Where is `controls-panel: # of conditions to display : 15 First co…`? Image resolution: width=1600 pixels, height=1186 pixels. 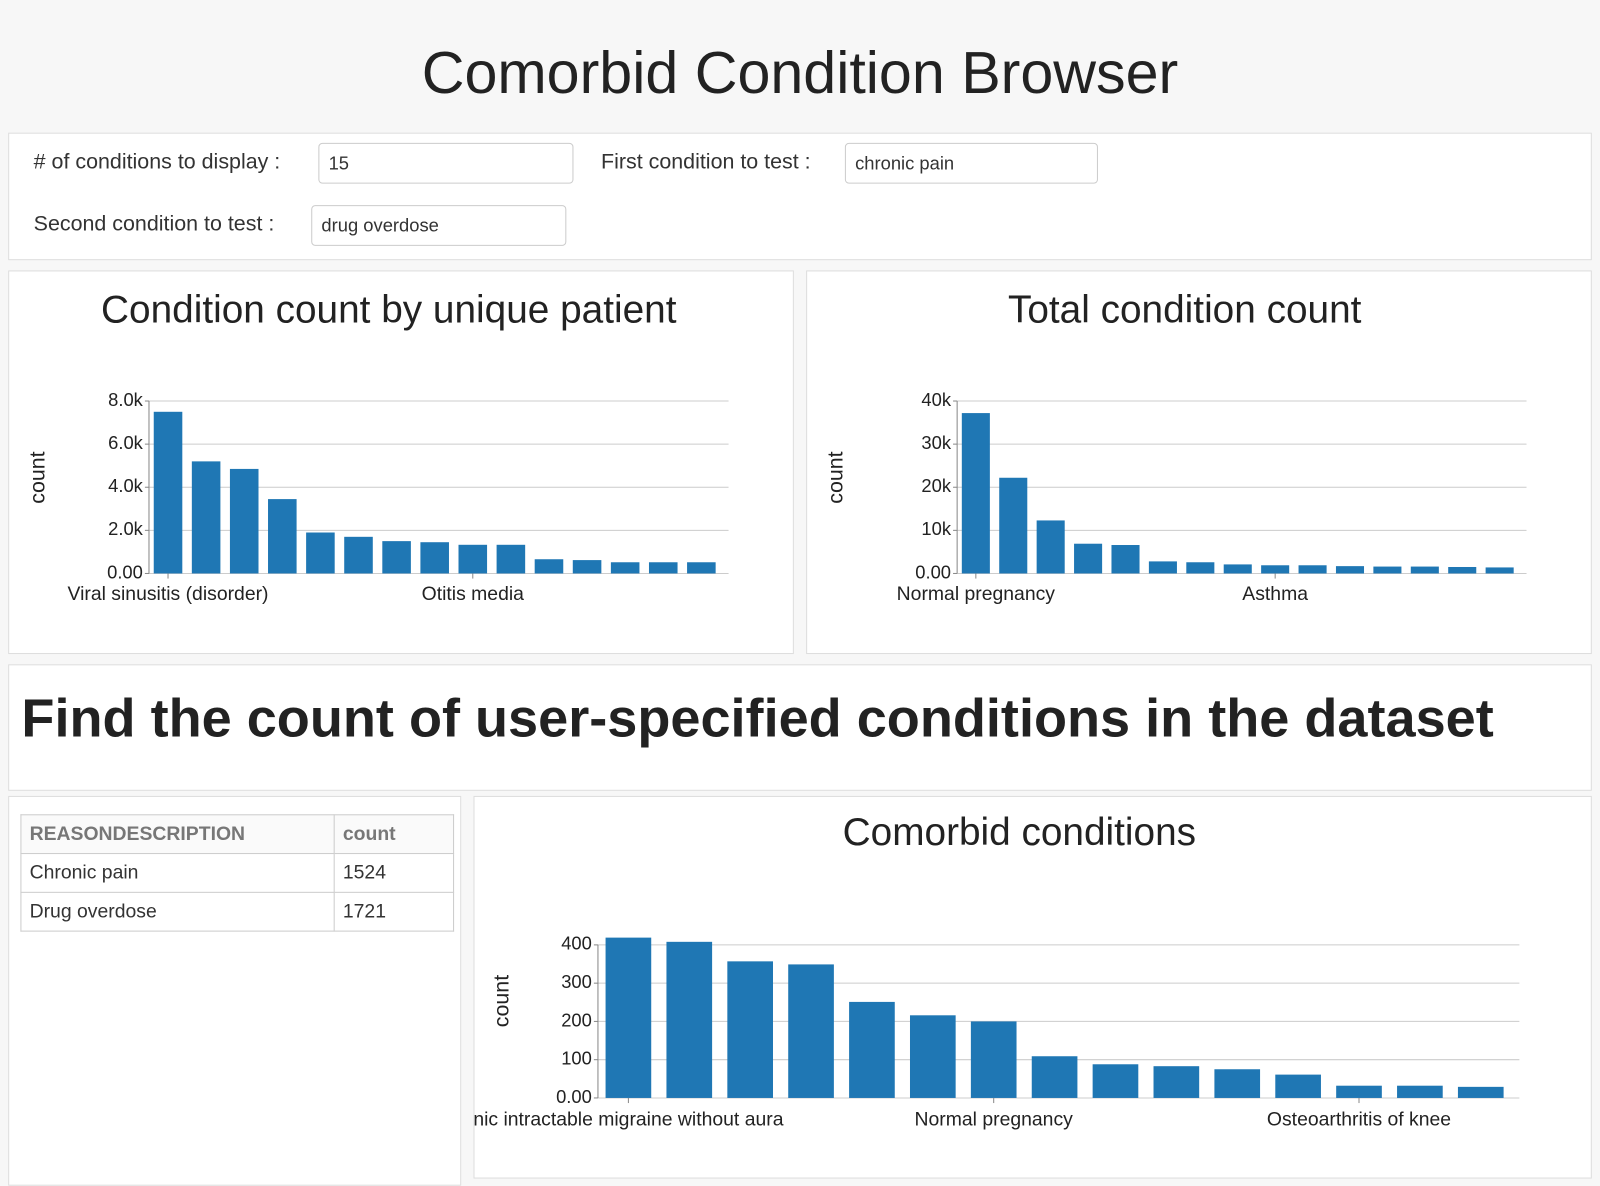 controls-panel: # of conditions to display : 15 First co… is located at coordinates (800, 196).